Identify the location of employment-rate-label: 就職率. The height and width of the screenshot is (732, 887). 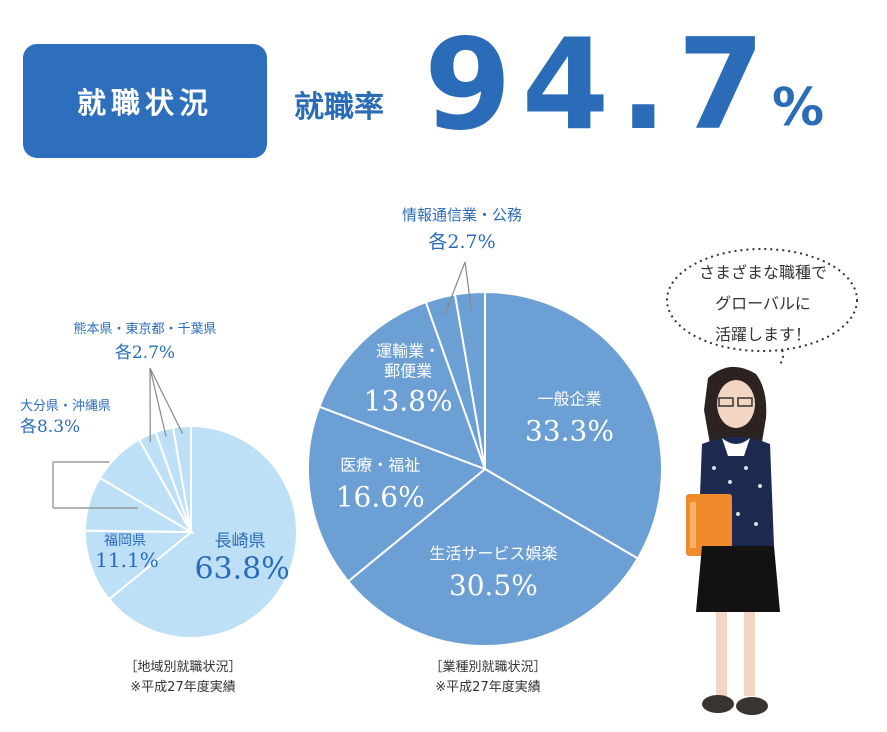
(339, 107).